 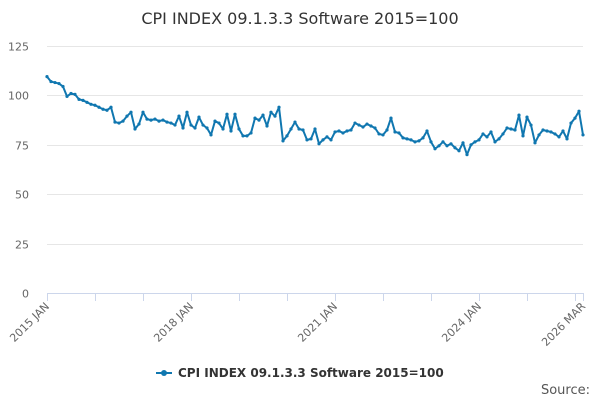 I want to click on legend: CPI INDEX 09.1.3.3 Software 2015=100, so click(x=300, y=373).